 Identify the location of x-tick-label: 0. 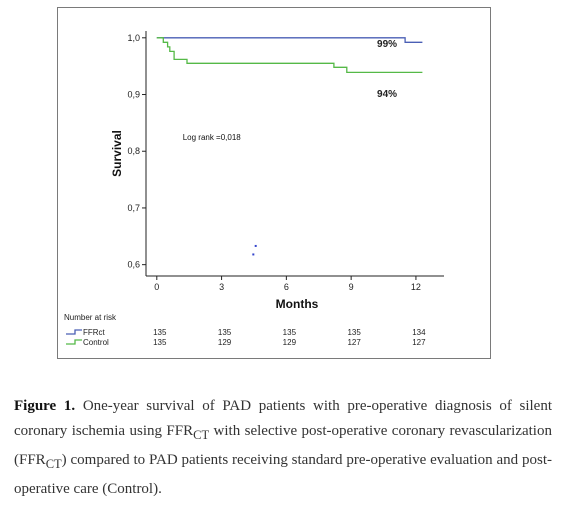
(156, 287).